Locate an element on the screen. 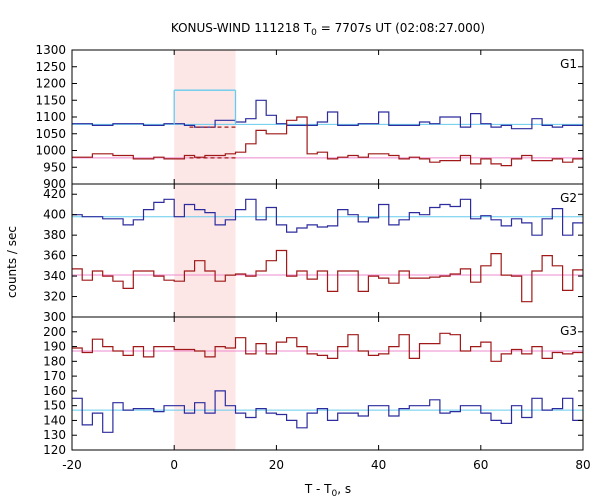 The image size is (600, 500). panel-g3-label: G3 is located at coordinates (568, 331).